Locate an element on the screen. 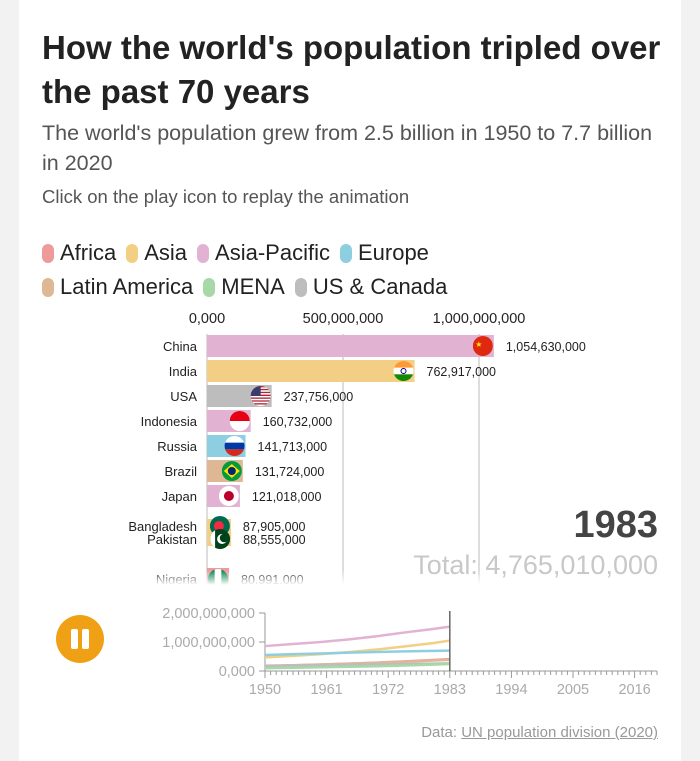 The image size is (700, 761). legend-label: Asia-Pacific is located at coordinates (272, 252).